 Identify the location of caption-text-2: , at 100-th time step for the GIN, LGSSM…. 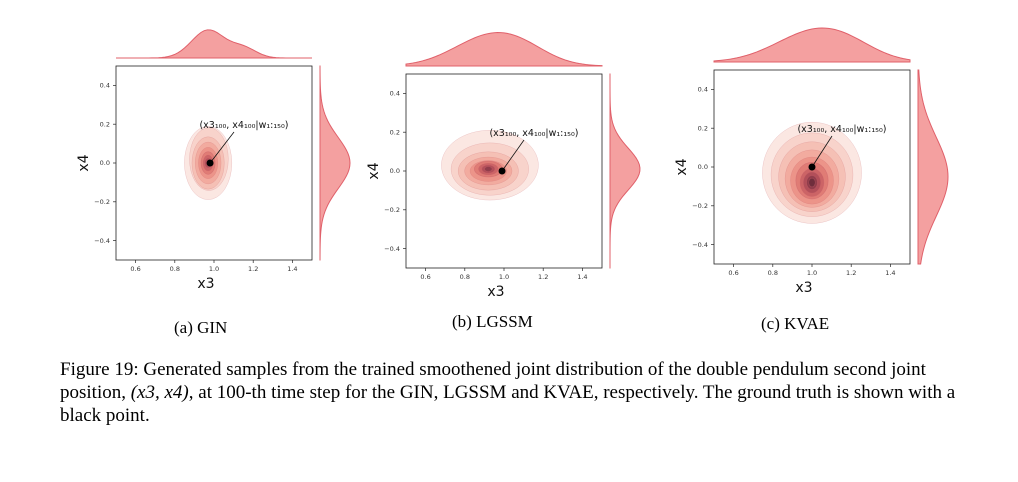
(508, 404).